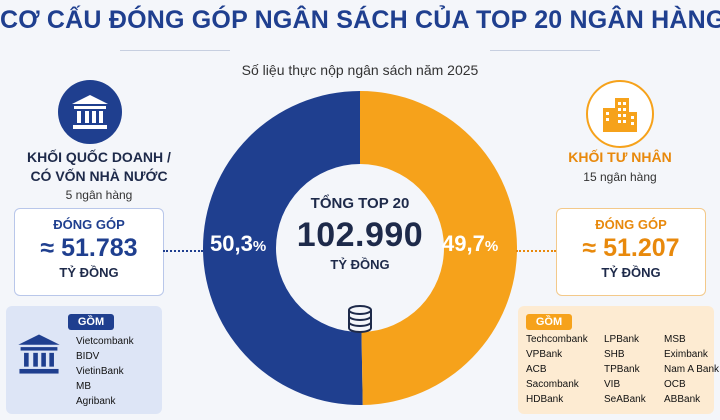  Describe the element at coordinates (625, 399) in the screenshot. I see `private-bank-item: SeABank` at that location.